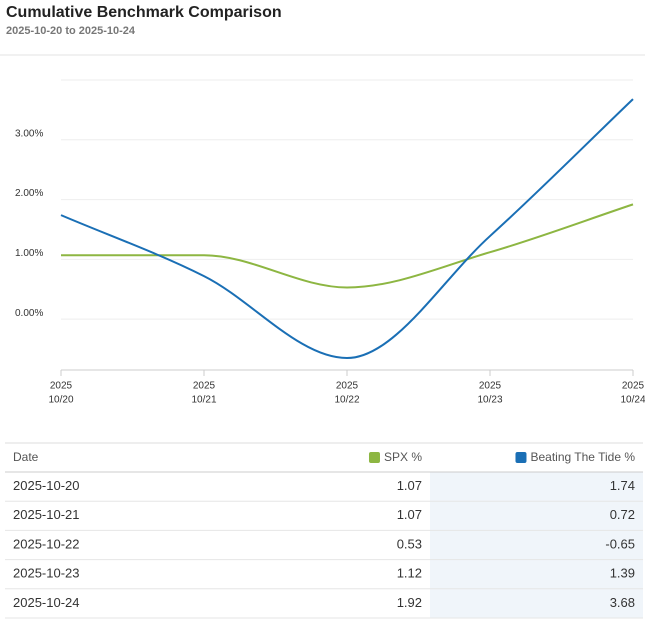  I want to click on table-cell: 2025-10-22, so click(46, 543).